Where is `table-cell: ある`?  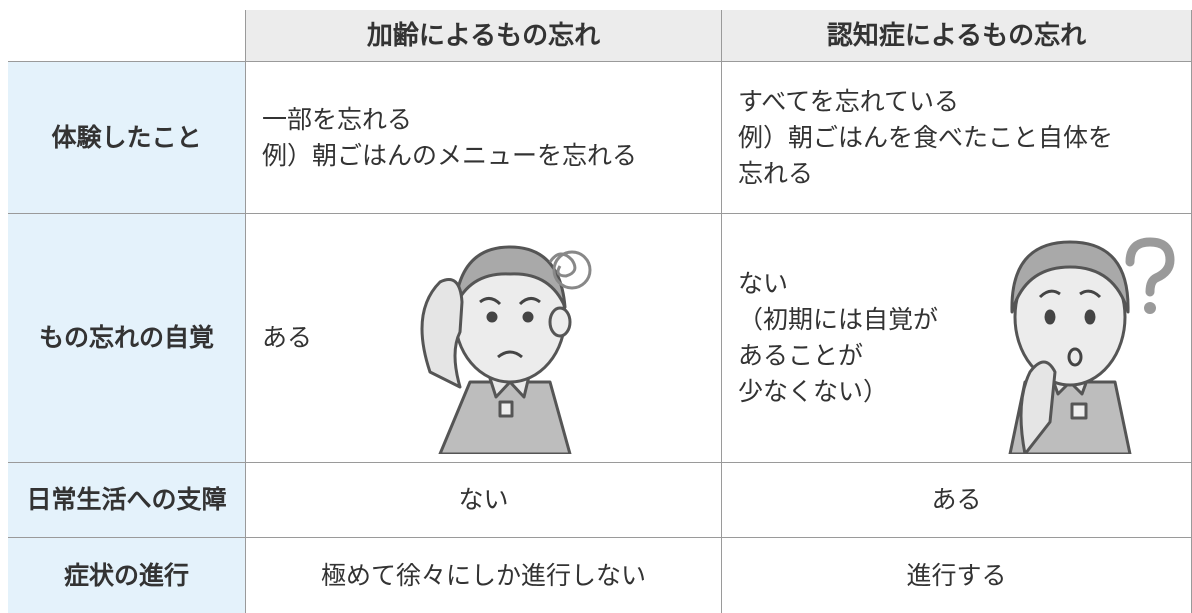
table-cell: ある is located at coordinates (957, 500).